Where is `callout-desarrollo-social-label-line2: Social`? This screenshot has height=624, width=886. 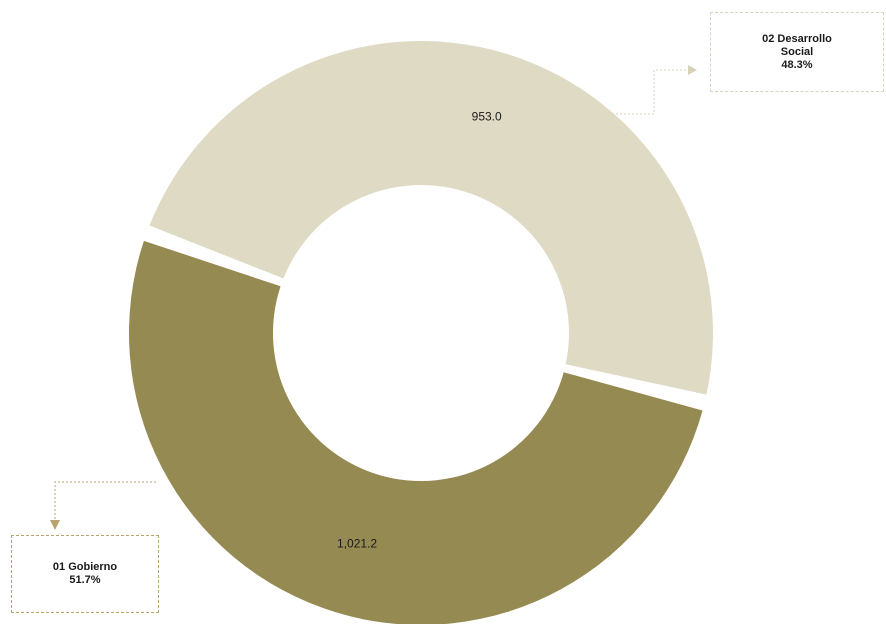
callout-desarrollo-social-label-line2: Social is located at coordinates (797, 51).